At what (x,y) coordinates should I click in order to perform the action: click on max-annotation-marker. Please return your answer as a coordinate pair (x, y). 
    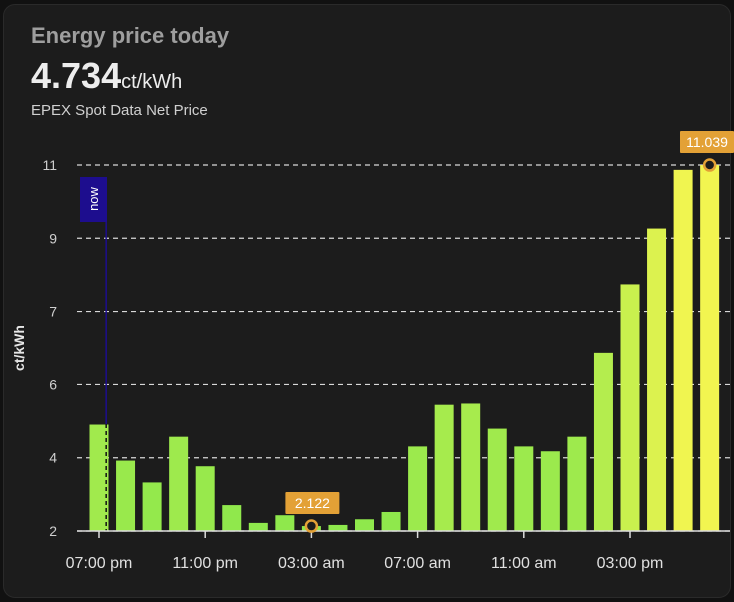
    Looking at the image, I should click on (709, 165).